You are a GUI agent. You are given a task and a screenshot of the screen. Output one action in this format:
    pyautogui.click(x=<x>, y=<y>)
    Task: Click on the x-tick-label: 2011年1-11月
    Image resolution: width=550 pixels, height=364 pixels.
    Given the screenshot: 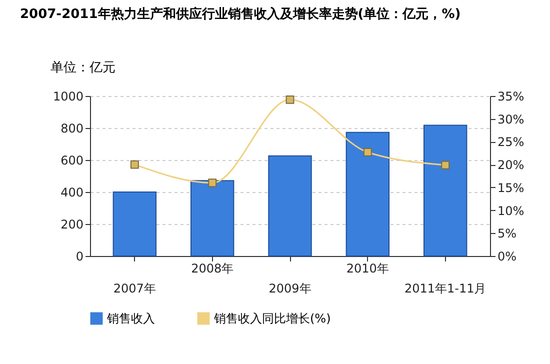 What is the action you would take?
    pyautogui.click(x=445, y=289)
    